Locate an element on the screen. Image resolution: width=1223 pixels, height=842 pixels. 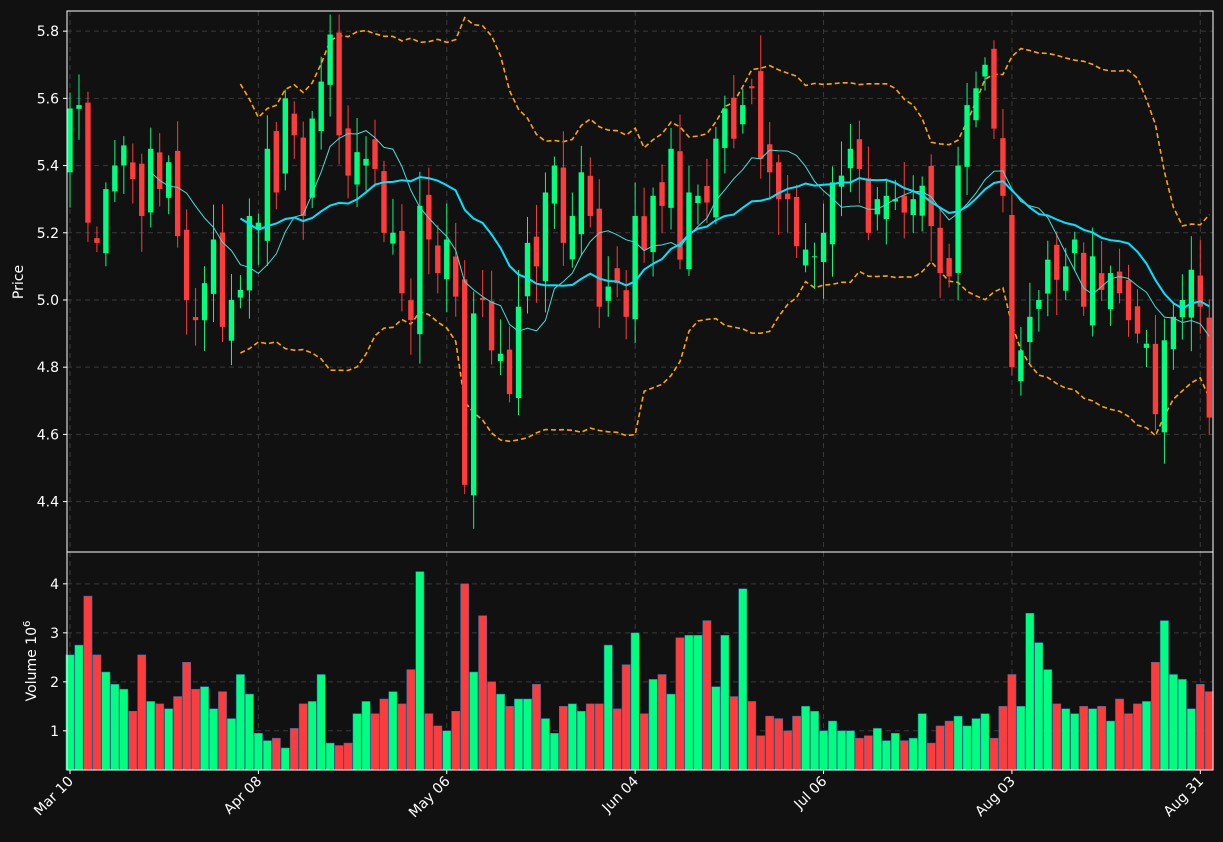
price-axis-label: Price is located at coordinates (19, 282).